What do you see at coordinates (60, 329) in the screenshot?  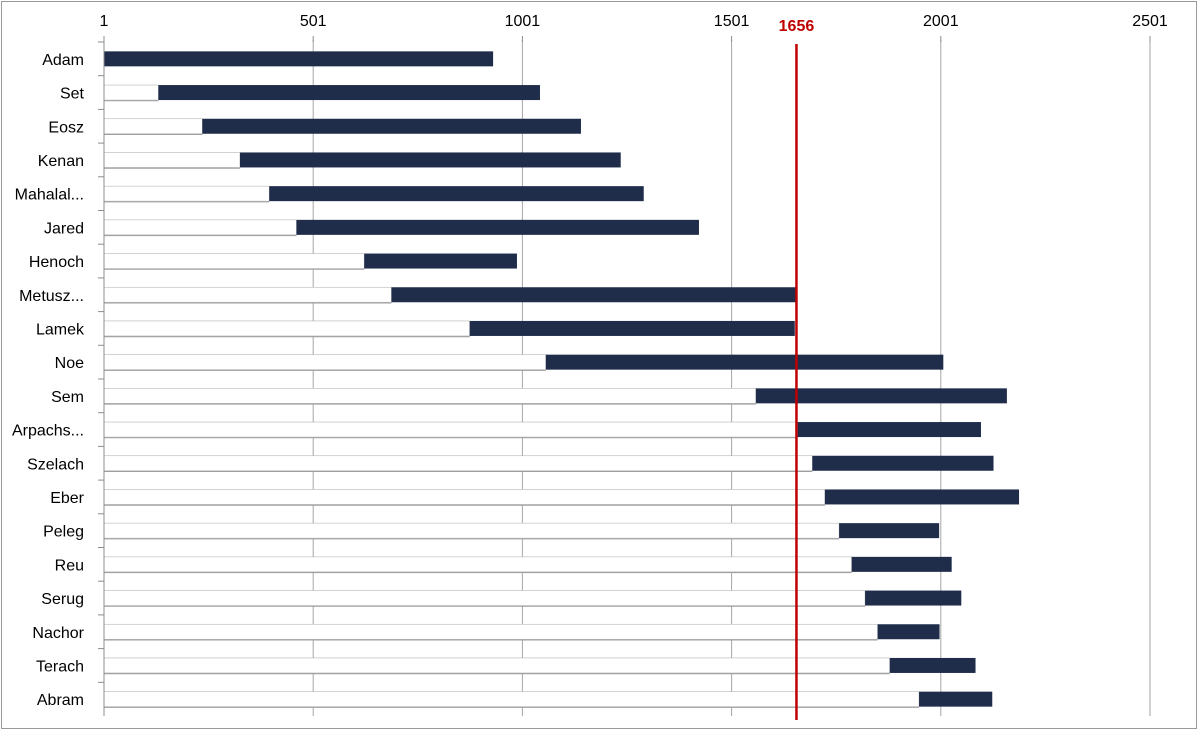 I see `category-label-8: Lamek` at bounding box center [60, 329].